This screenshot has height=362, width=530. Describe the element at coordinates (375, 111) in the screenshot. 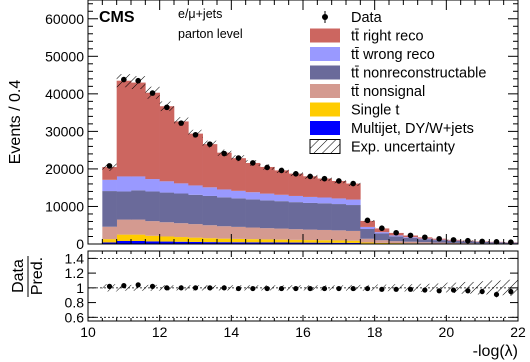

I see `legend-label: Single t` at that location.